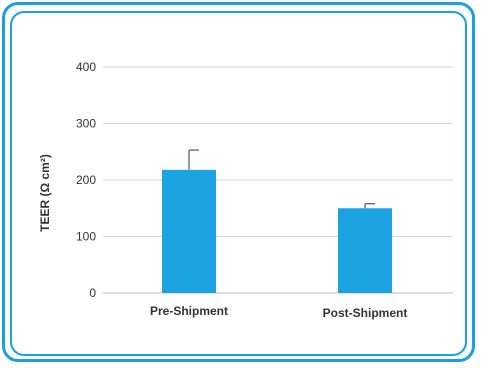 Image resolution: width=483 pixels, height=368 pixels. I want to click on y-tick-label: 100, so click(86, 237).